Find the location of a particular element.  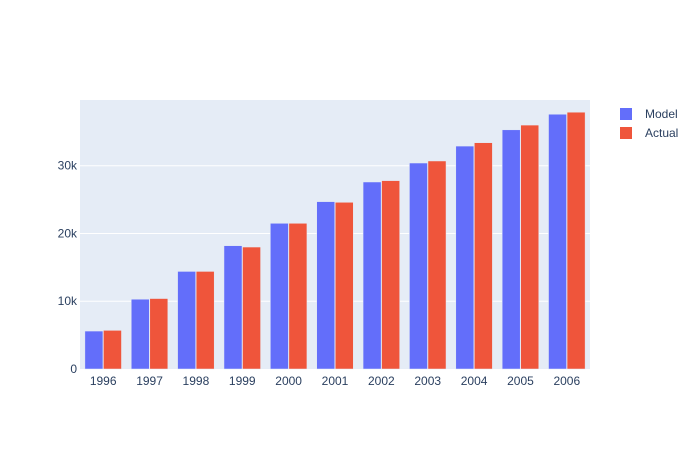

legend: Model Actual is located at coordinates (649, 123).